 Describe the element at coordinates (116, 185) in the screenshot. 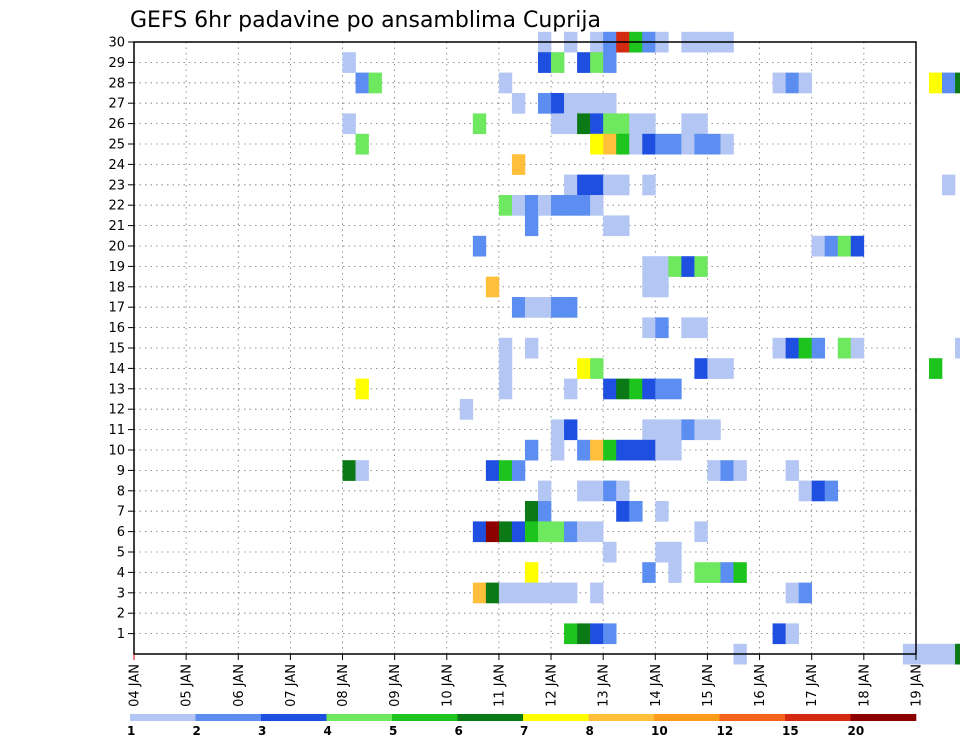

I see `y-tick-label: 23` at that location.